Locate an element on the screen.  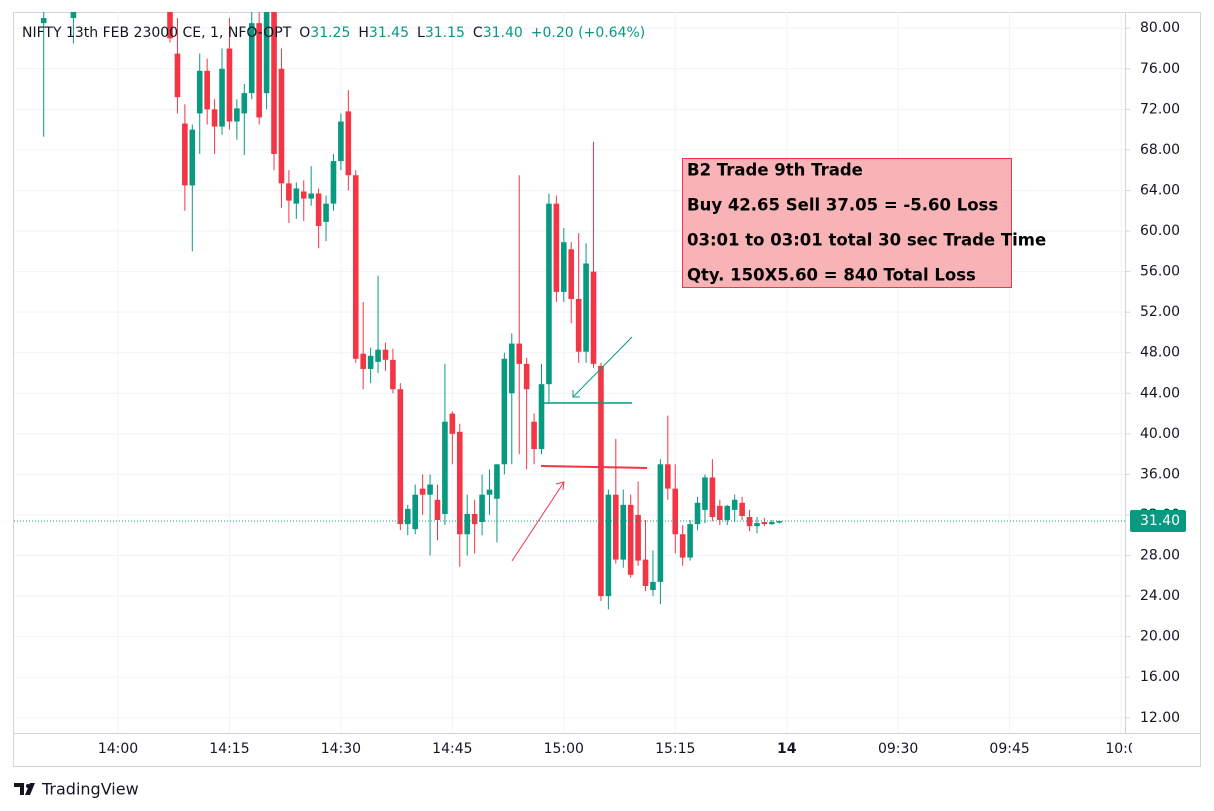
last-price-badge is located at coordinates (1158, 521).